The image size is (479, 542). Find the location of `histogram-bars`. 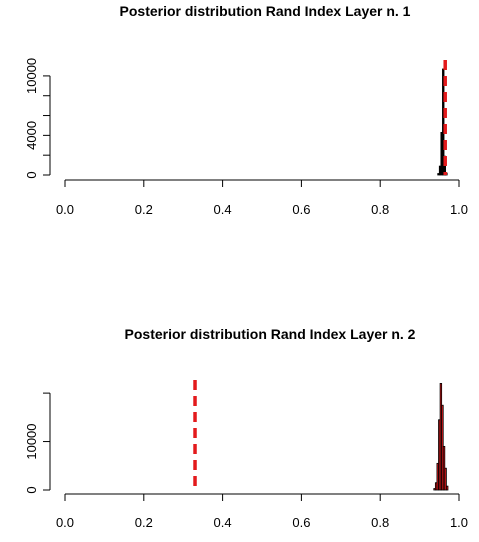

histogram-bars is located at coordinates (441, 437).